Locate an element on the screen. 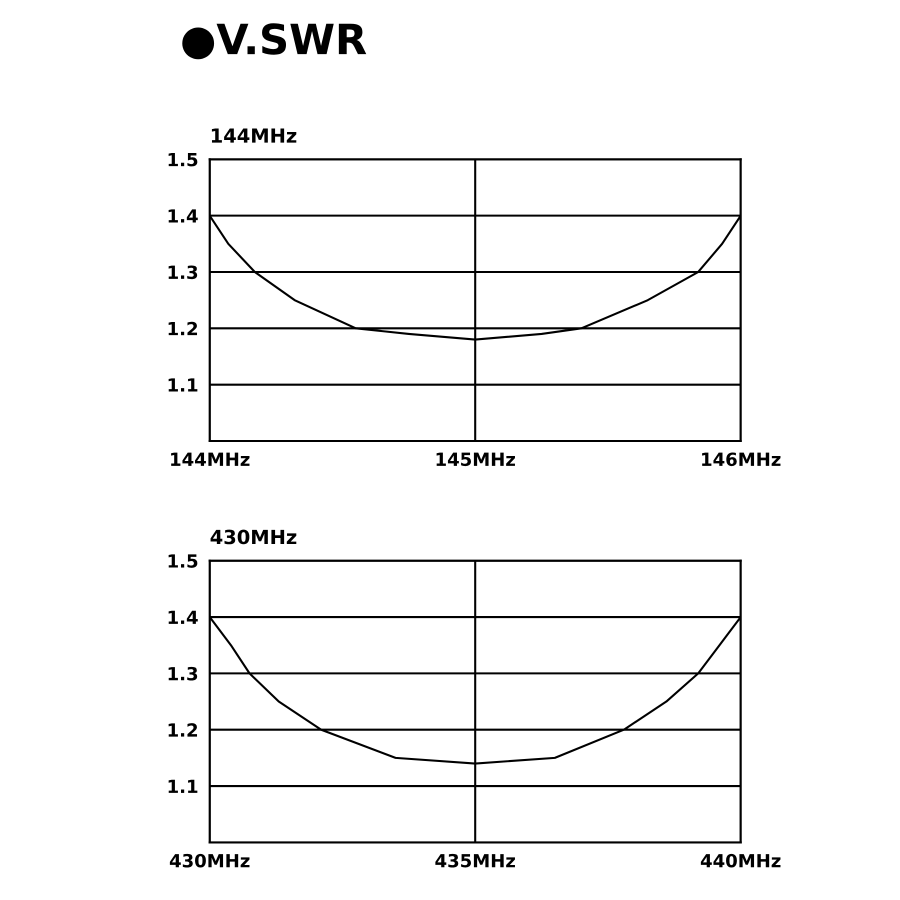 This screenshot has height=900, width=900. chart-title: ●V.SWR is located at coordinates (274, 41).